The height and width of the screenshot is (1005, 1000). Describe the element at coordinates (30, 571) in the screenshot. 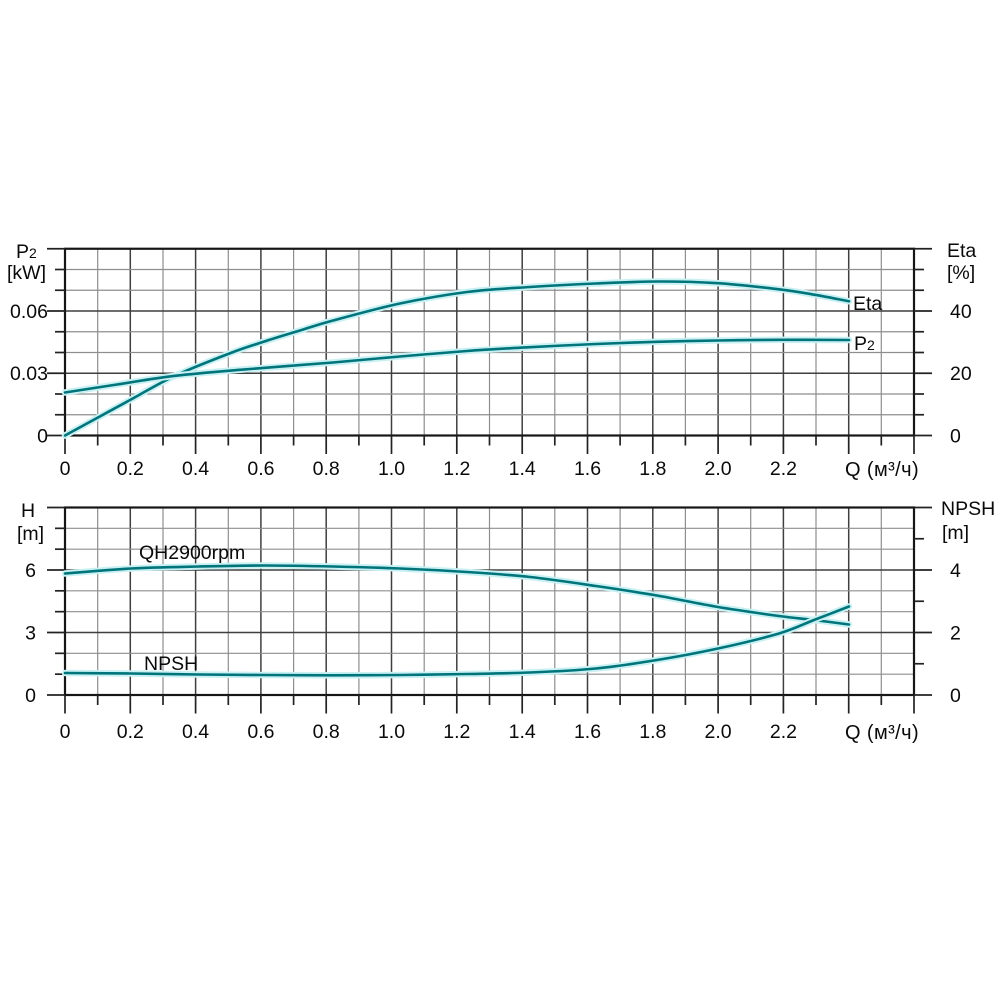

I see `svg-text: 6` at that location.